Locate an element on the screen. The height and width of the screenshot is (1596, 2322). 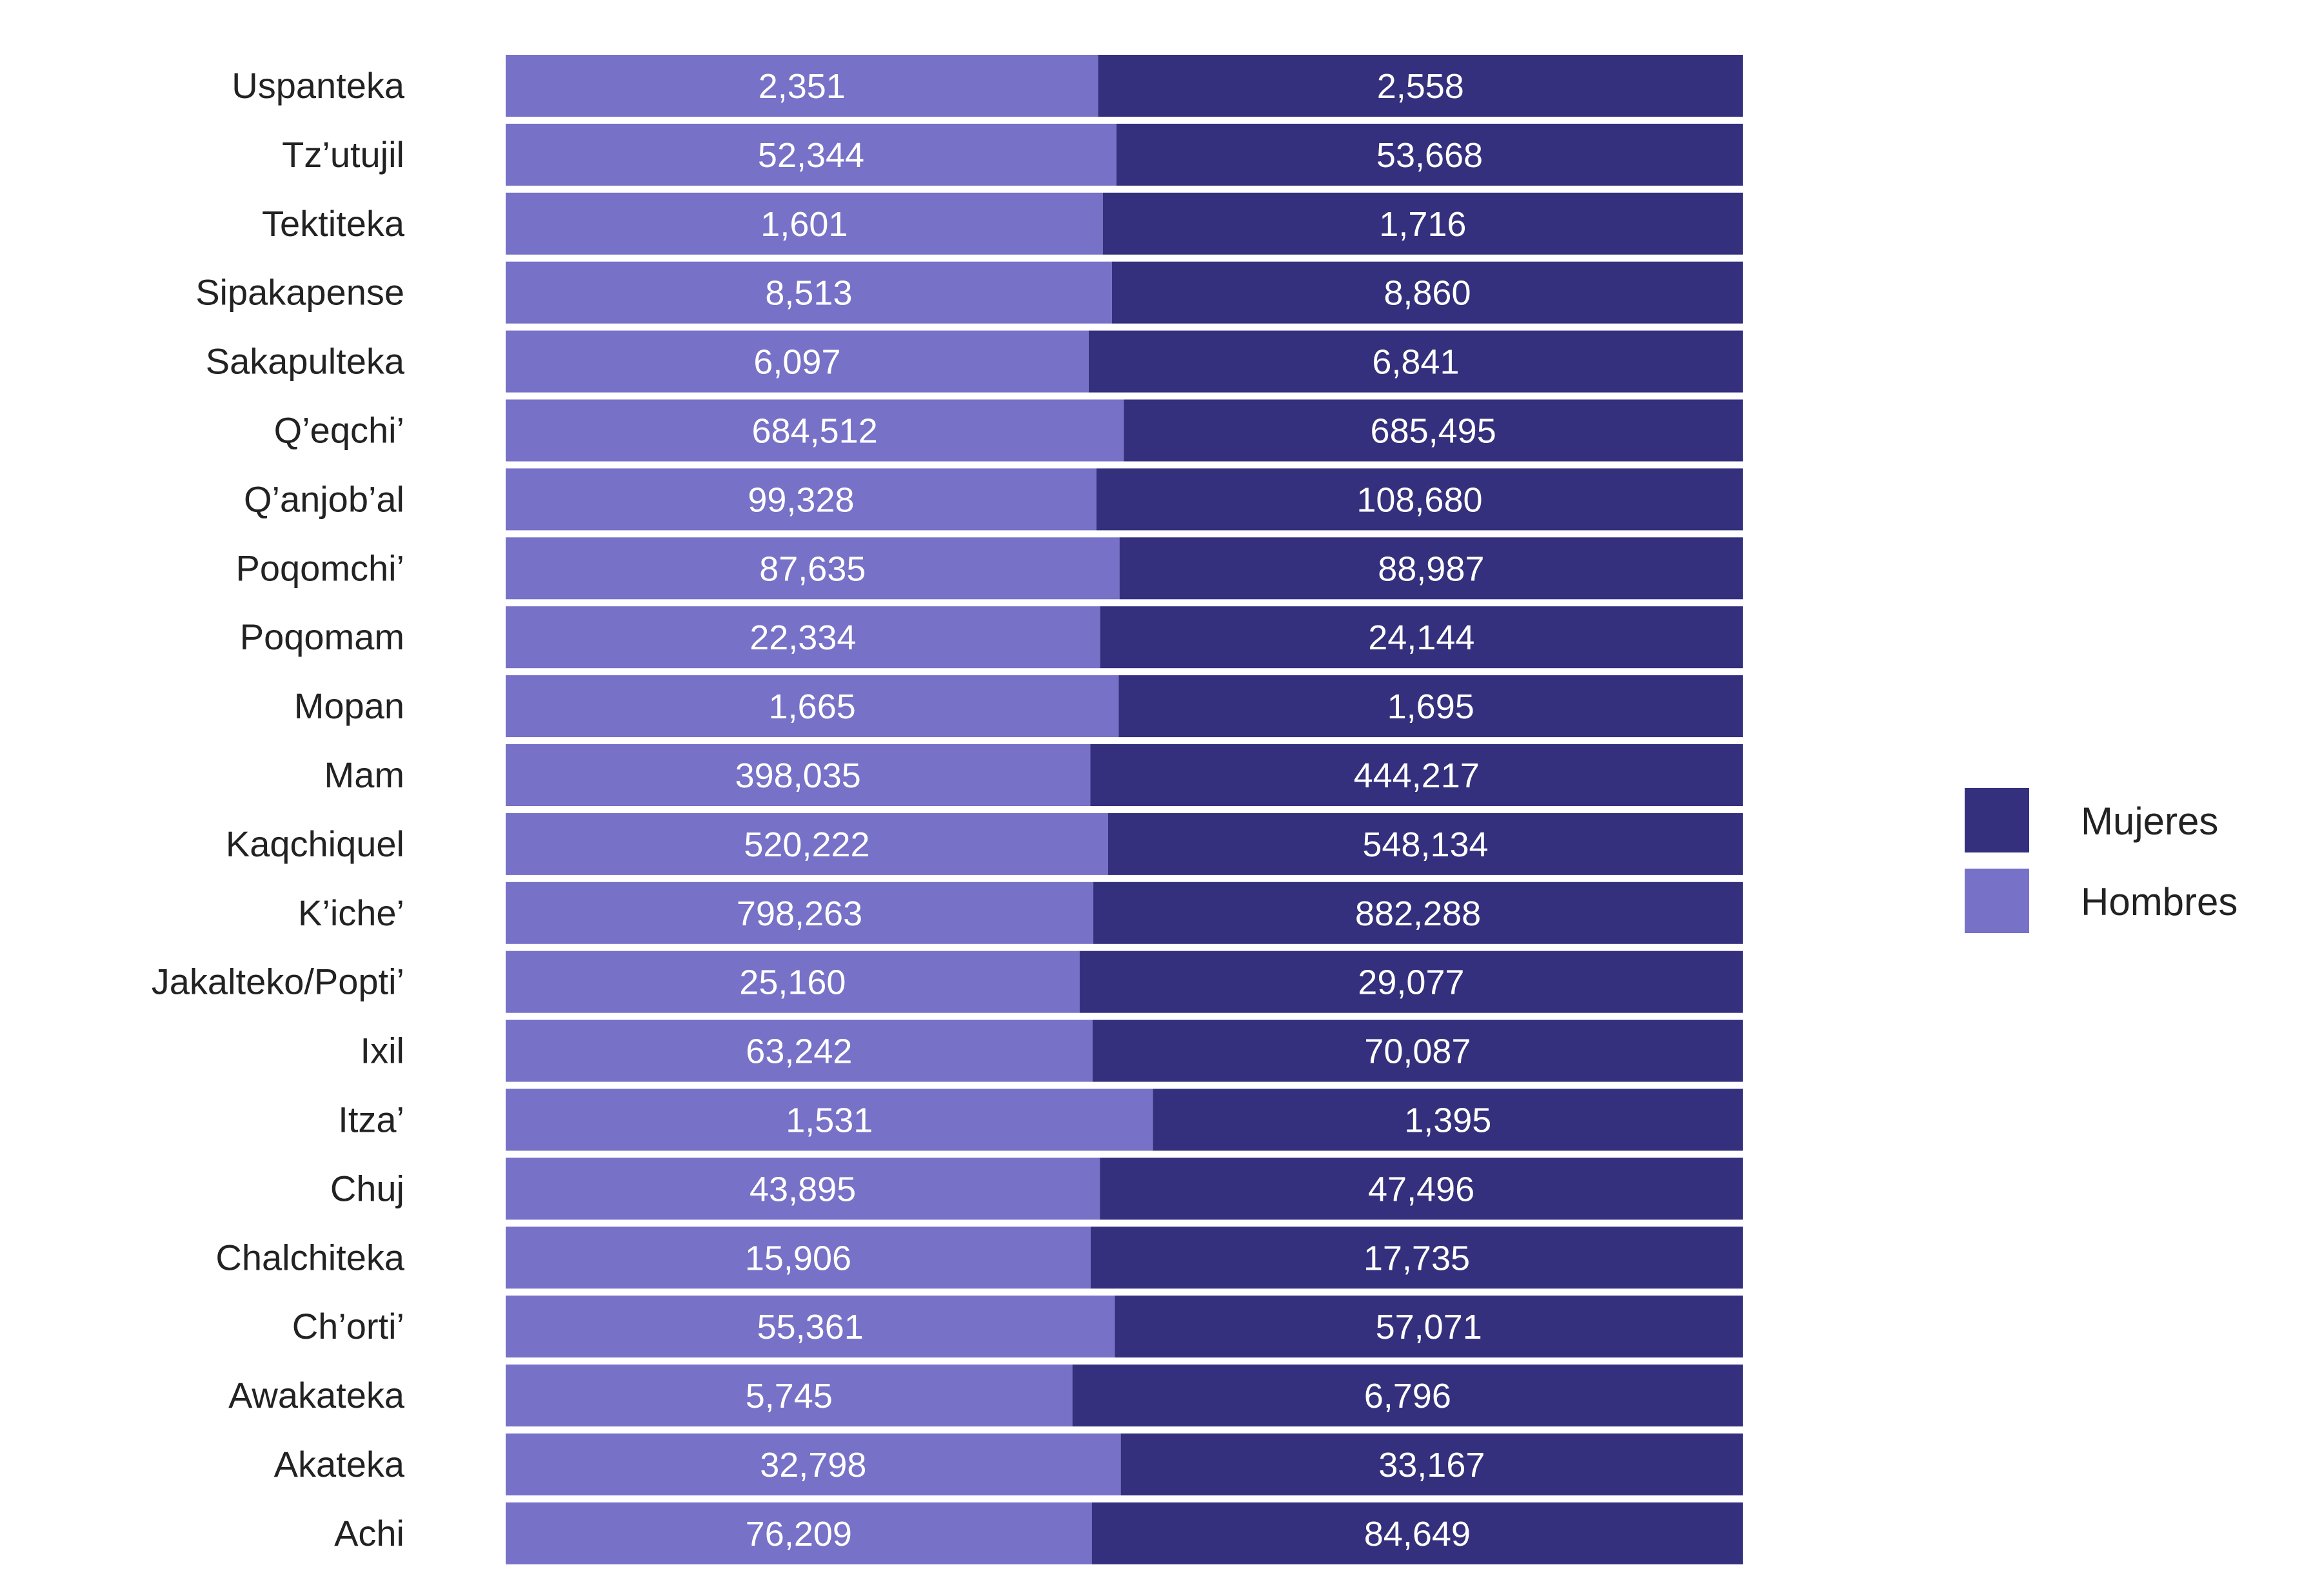
legend-swatch-hombres is located at coordinates (1997, 901).